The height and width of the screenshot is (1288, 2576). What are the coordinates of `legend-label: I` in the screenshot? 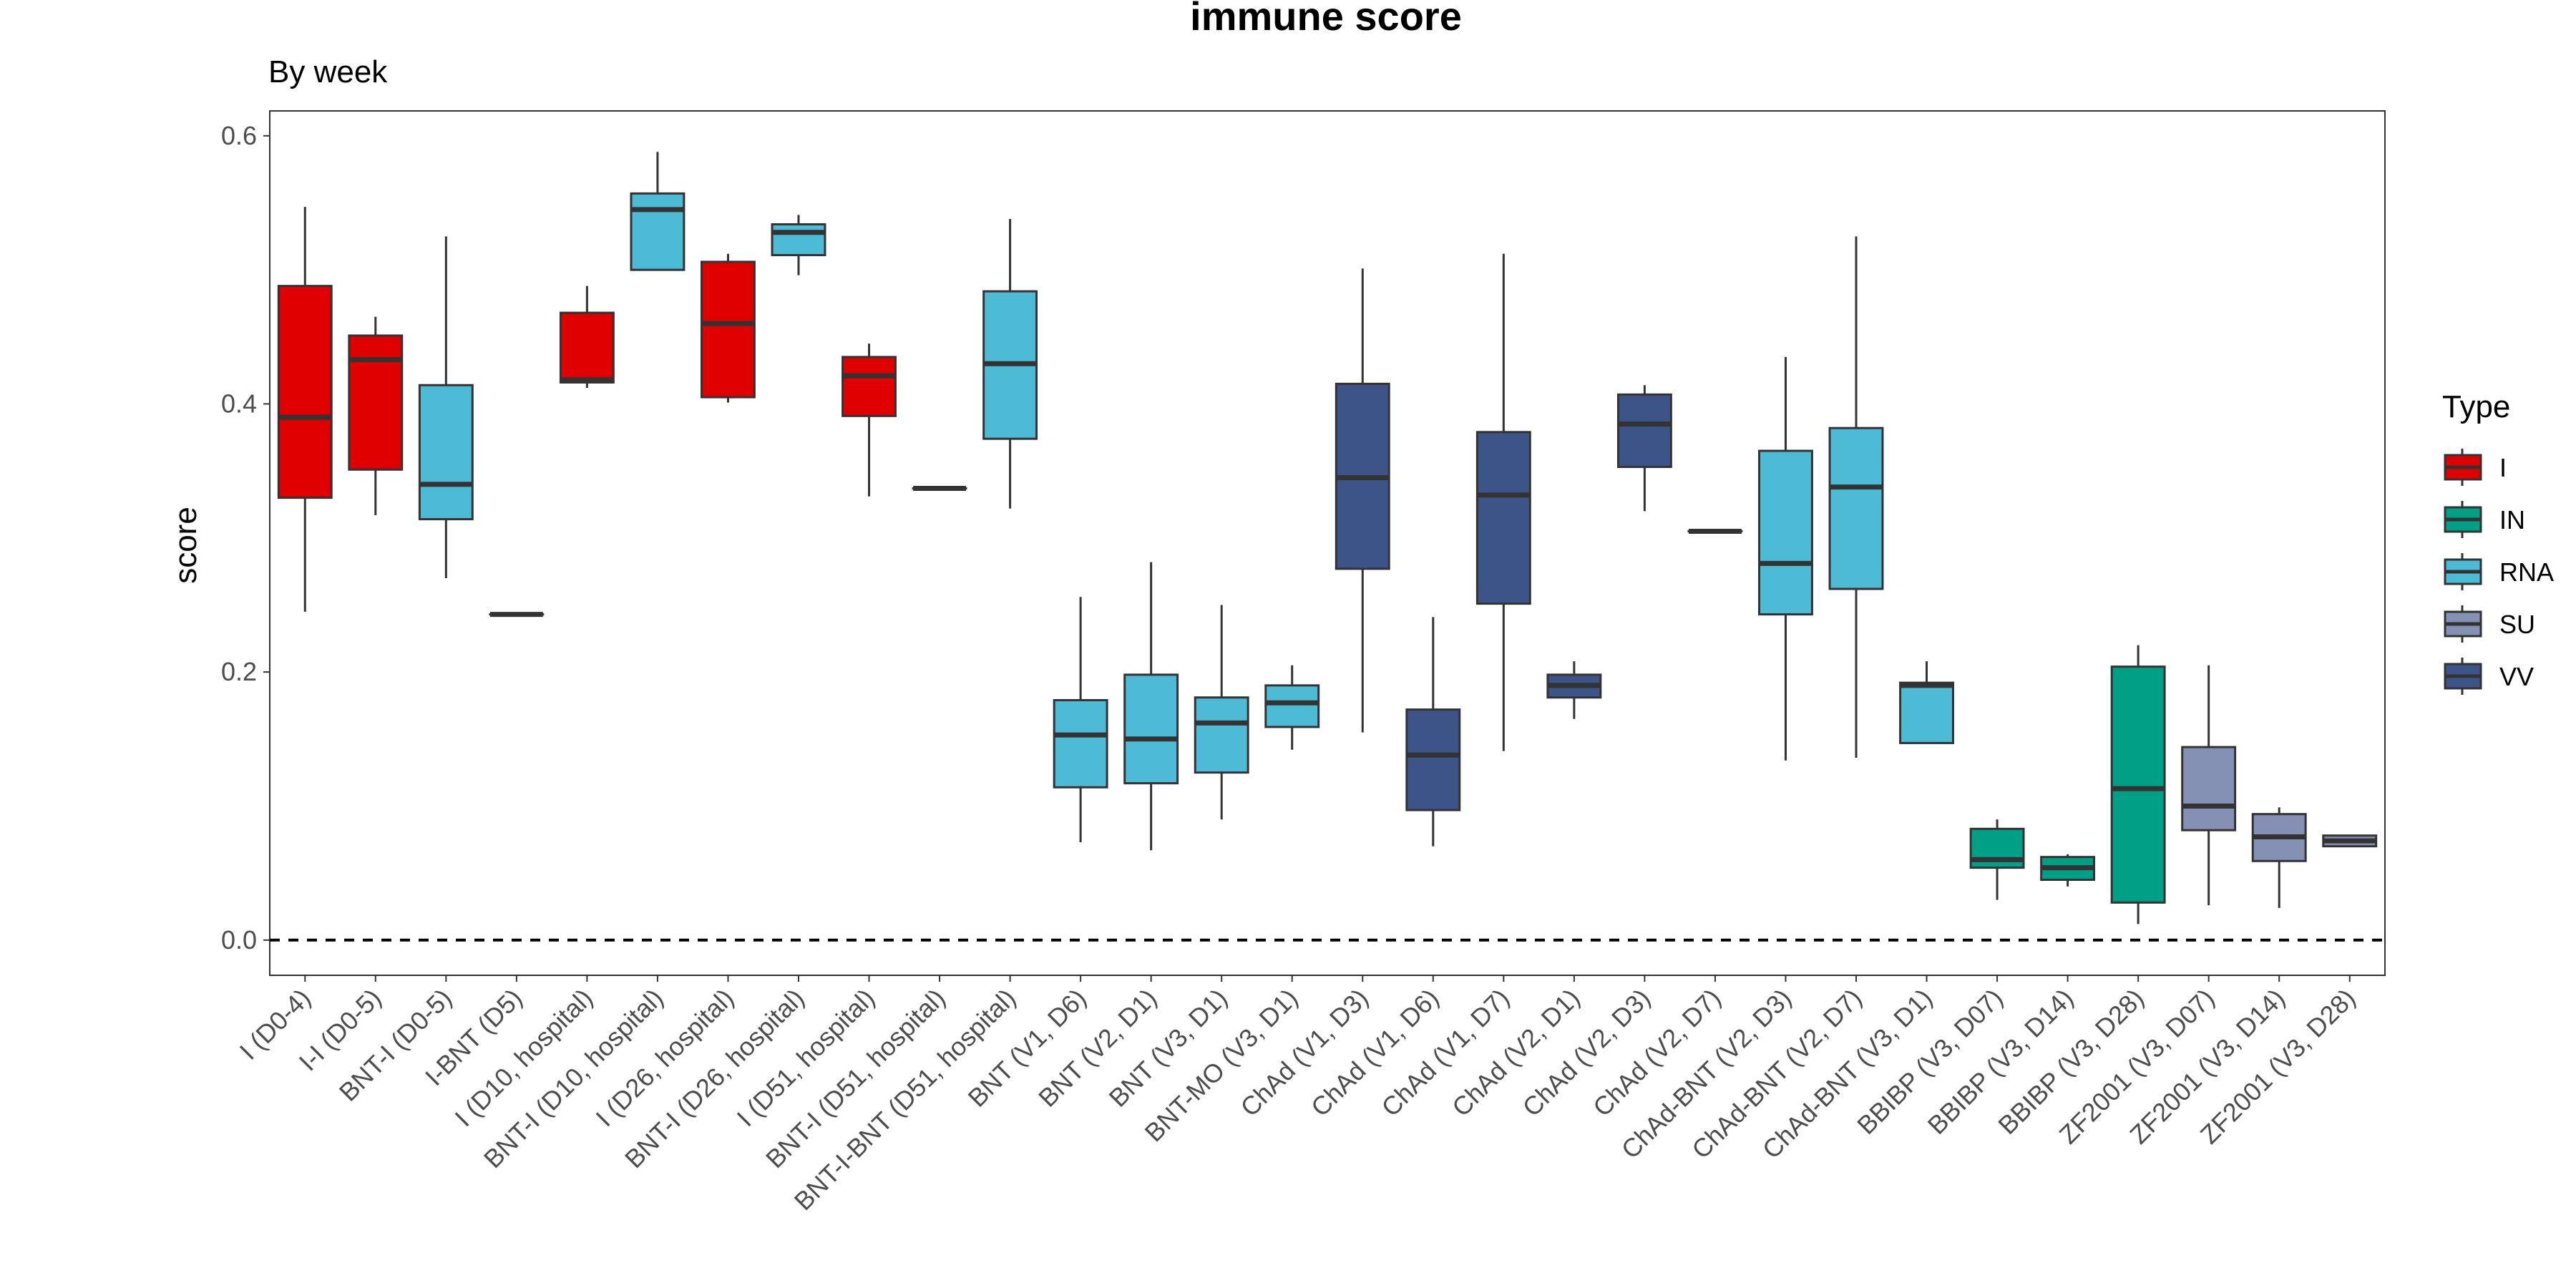 It's located at (2503, 467).